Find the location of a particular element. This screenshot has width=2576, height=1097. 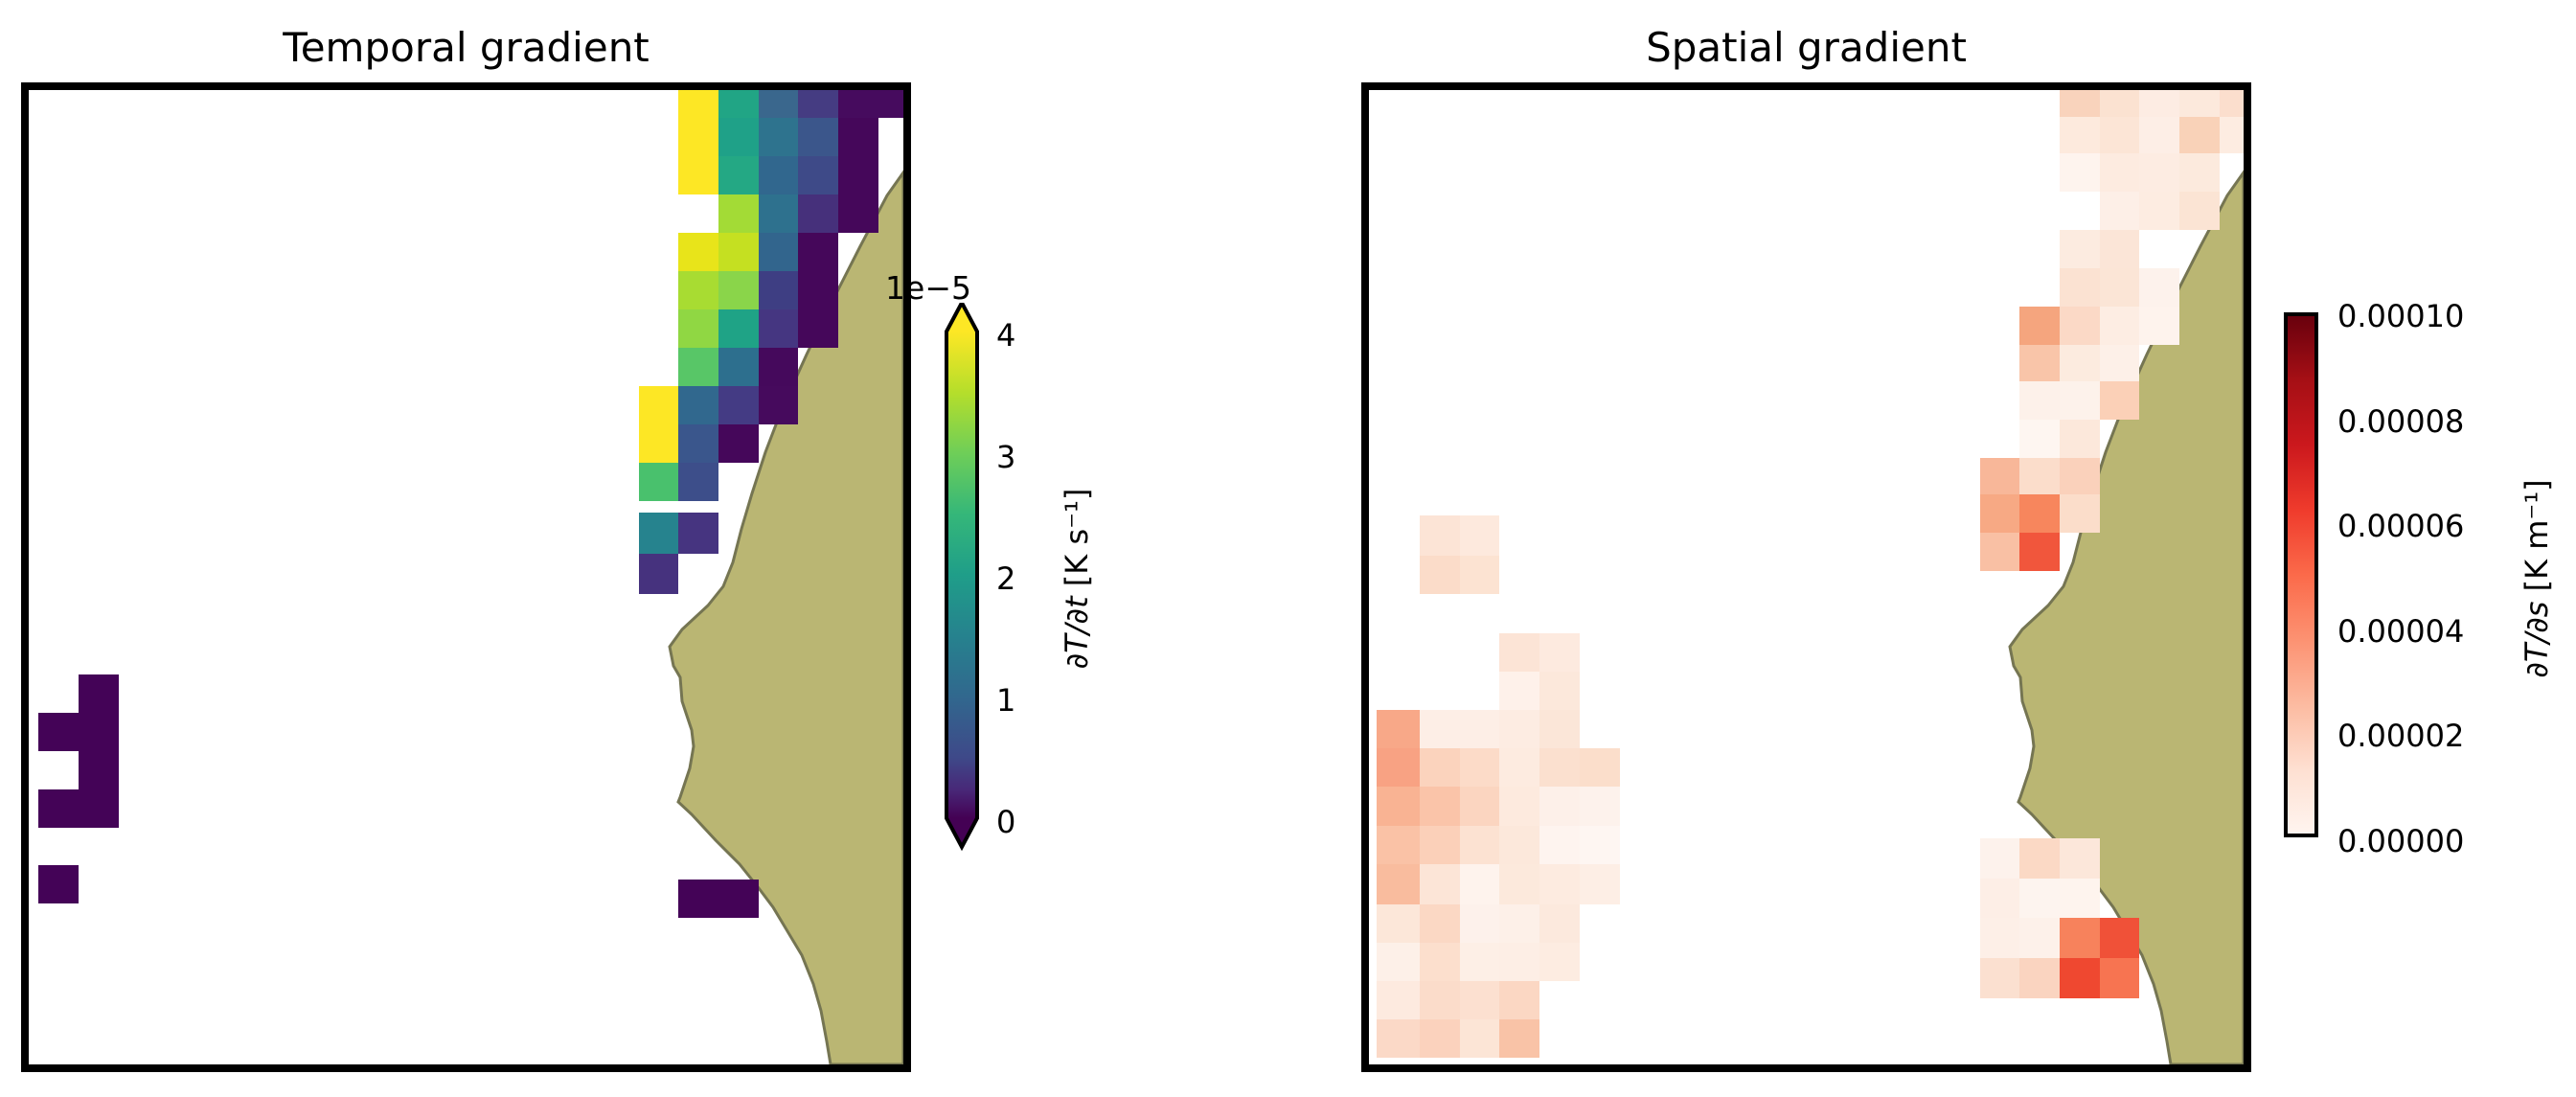

colorbar-tick-label: 0 is located at coordinates (1006, 822).